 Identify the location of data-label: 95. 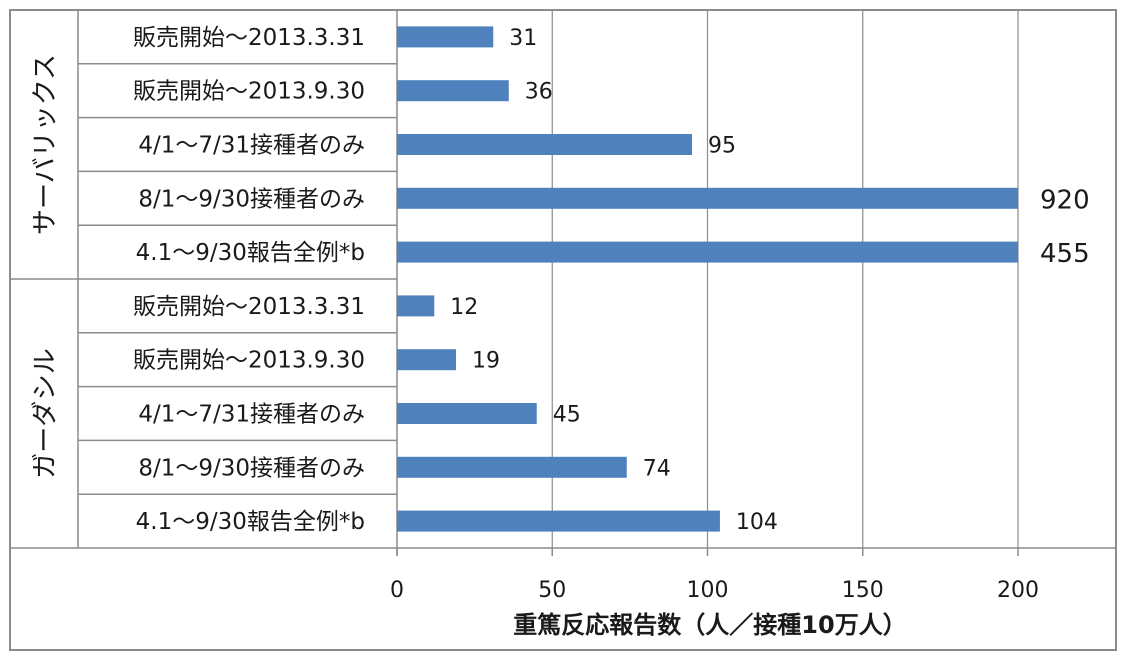
(722, 146).